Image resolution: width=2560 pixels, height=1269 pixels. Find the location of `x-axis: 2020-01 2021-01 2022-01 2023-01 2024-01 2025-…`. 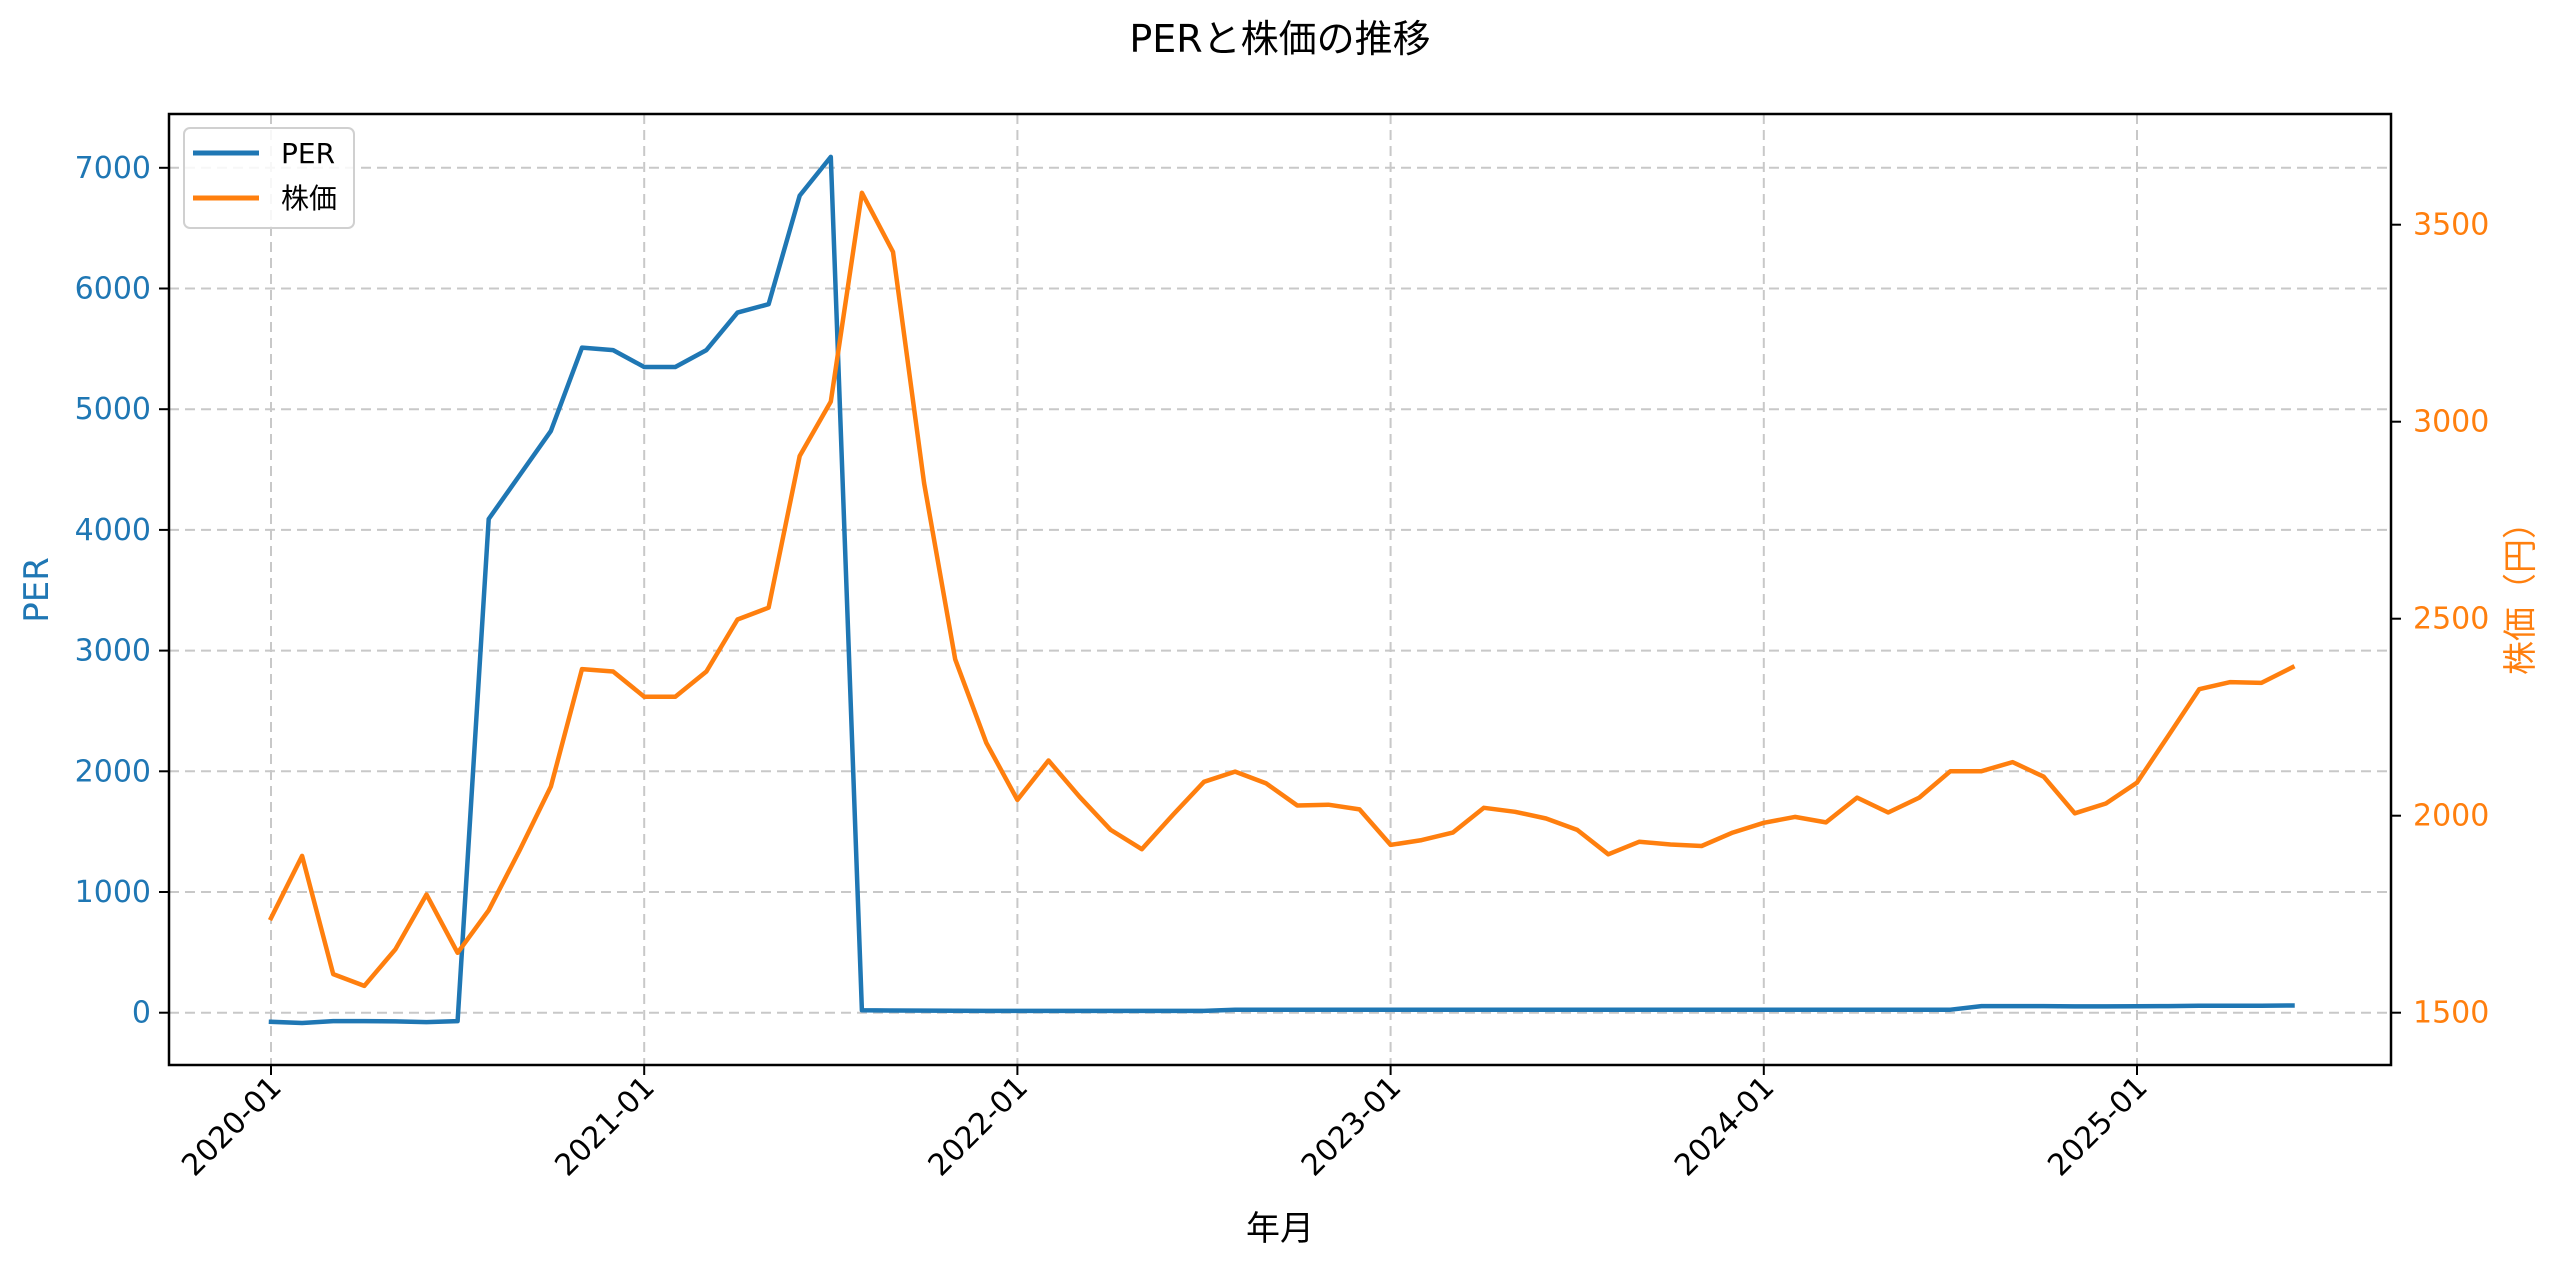

x-axis: 2020-01 2021-01 2022-01 2023-01 2024-01 2025-… is located at coordinates (1165, 1124).